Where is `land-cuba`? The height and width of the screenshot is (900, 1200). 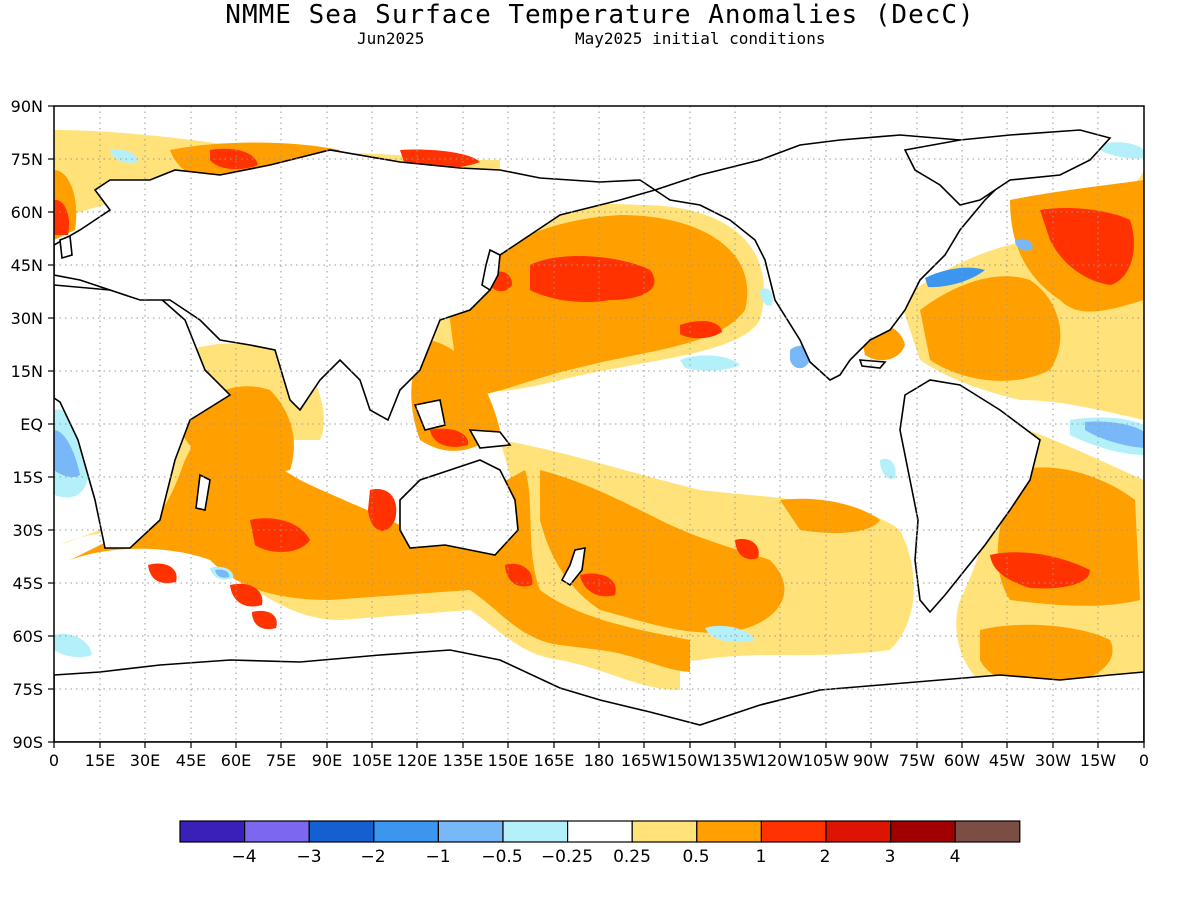 land-cuba is located at coordinates (872, 364).